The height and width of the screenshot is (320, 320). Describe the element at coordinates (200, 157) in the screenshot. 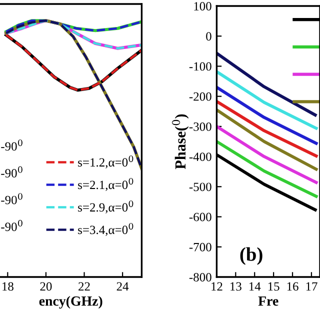

I see `y-tick-label: -400` at that location.